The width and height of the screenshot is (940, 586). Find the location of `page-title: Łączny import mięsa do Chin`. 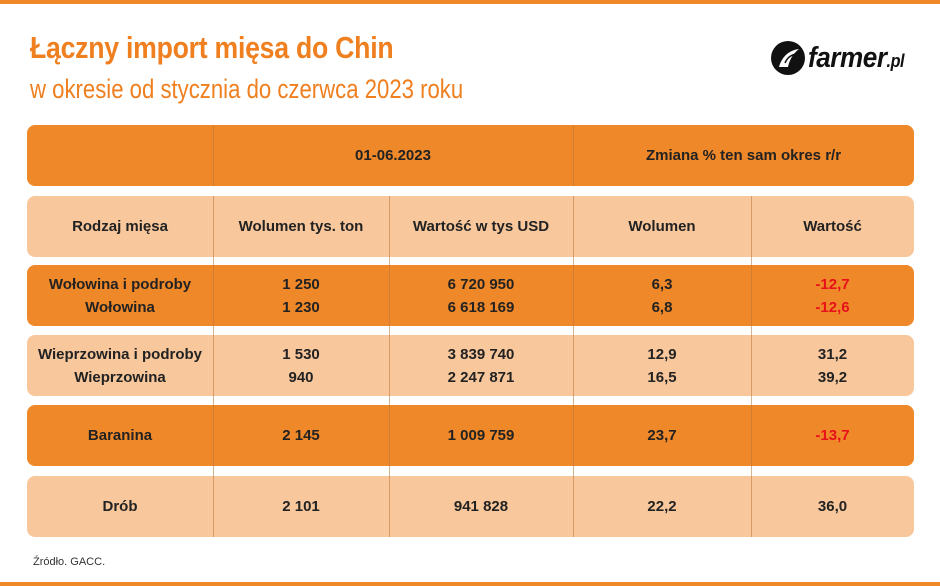

page-title: Łączny import mięsa do Chin is located at coordinates (212, 47).